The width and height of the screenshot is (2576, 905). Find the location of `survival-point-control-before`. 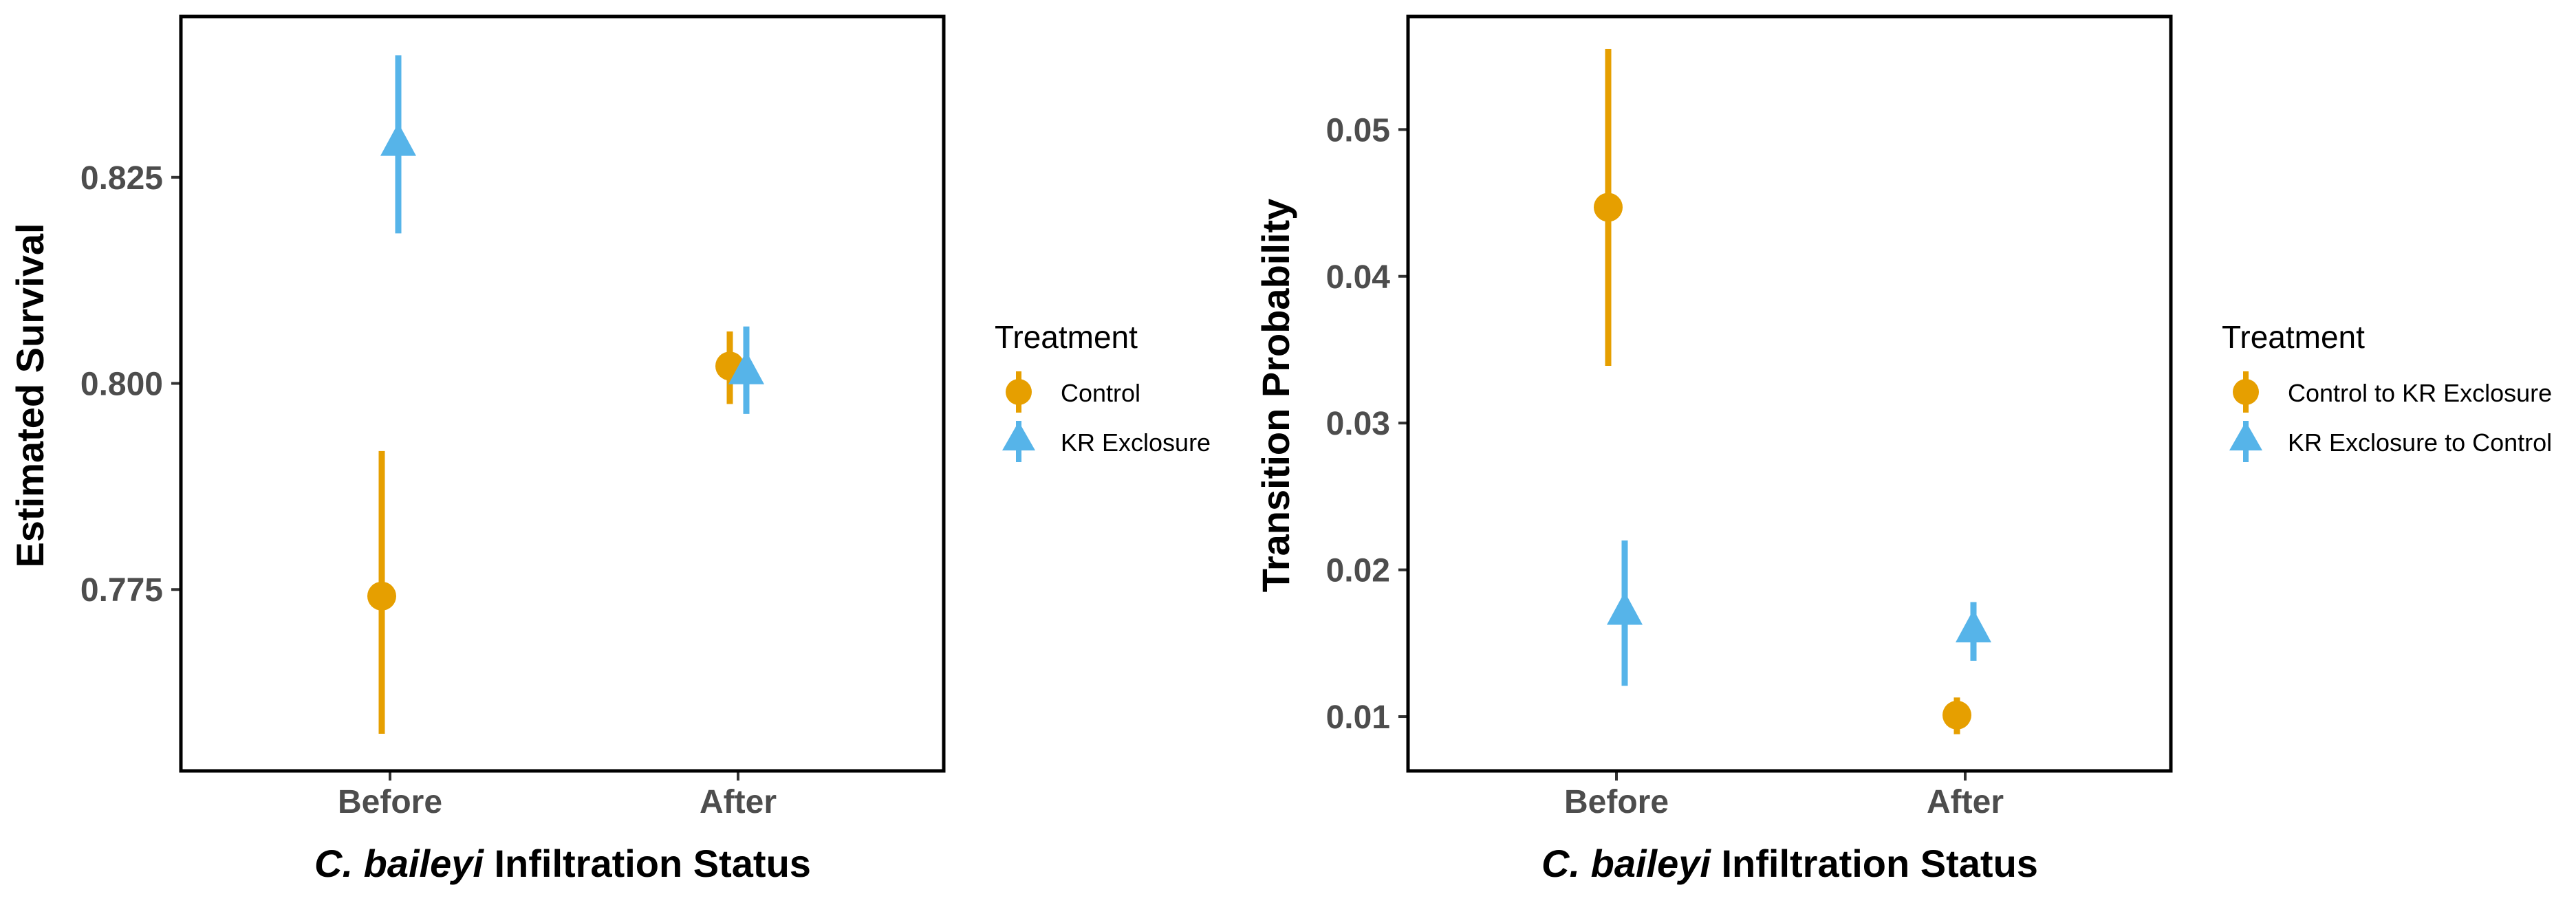

survival-point-control-before is located at coordinates (381, 592).